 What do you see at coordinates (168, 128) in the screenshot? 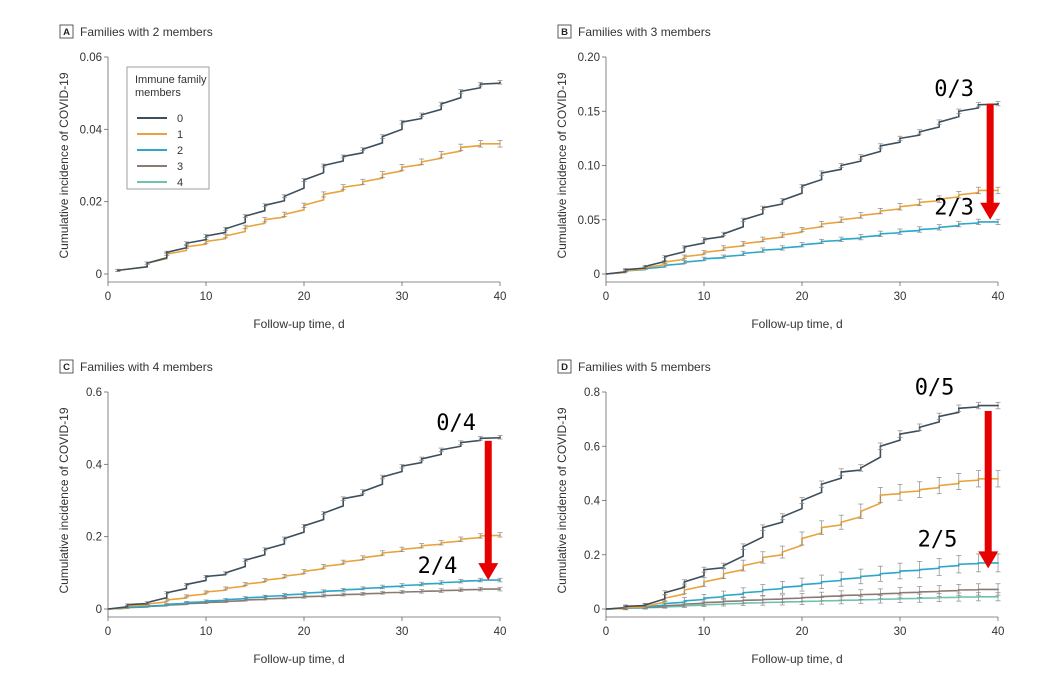
I see `legend-box` at bounding box center [168, 128].